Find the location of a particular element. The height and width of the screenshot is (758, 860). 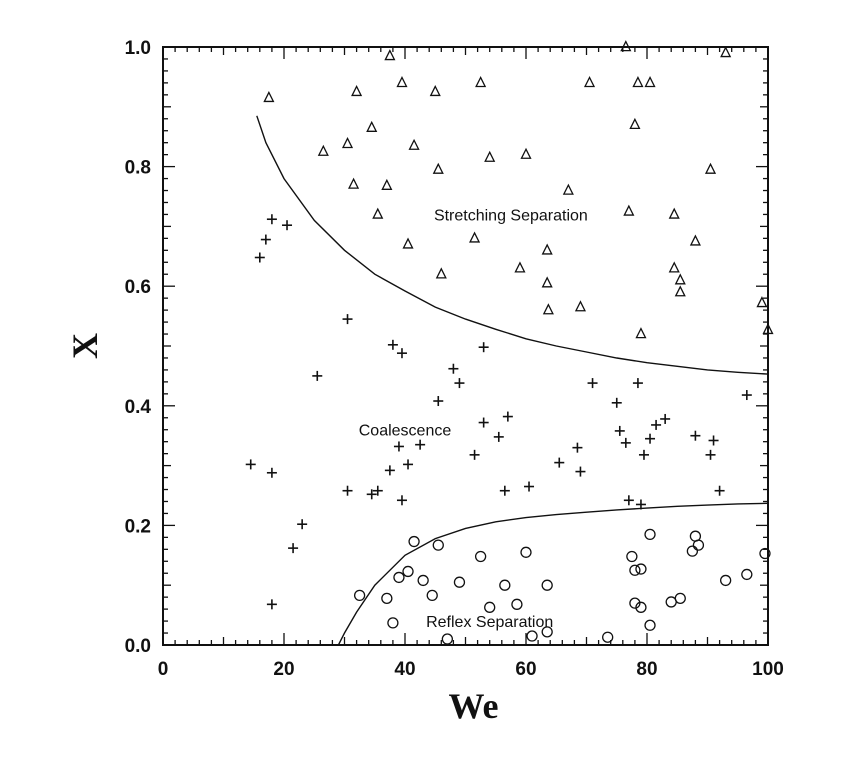

x-tick-label: 0 is located at coordinates (163, 669).